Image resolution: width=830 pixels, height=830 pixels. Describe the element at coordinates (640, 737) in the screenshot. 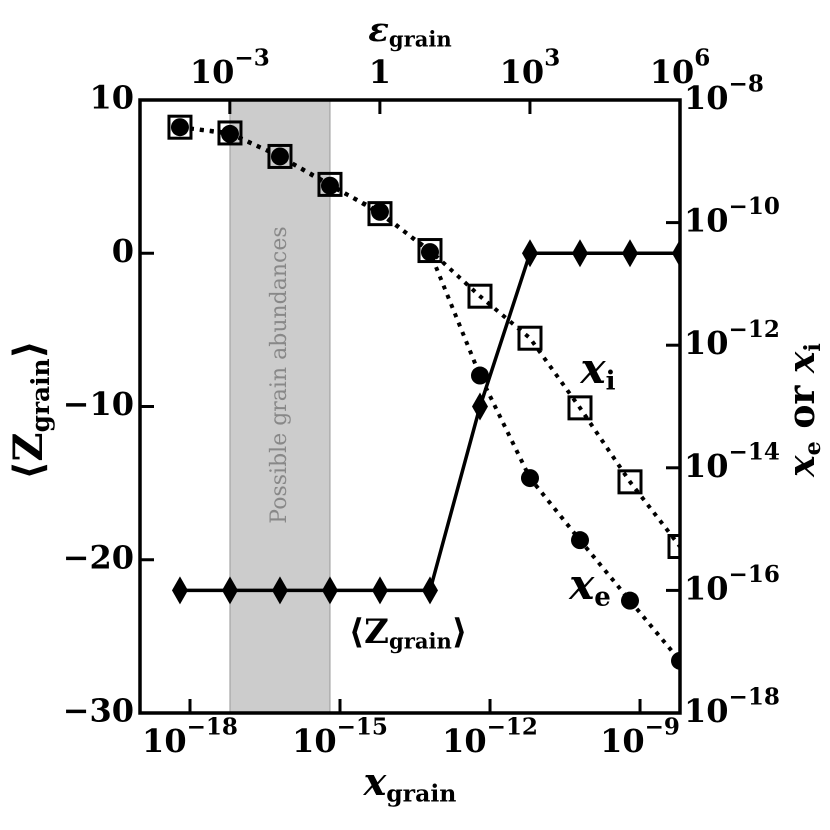

I see `x-tick-label: 10⁻⁹` at that location.